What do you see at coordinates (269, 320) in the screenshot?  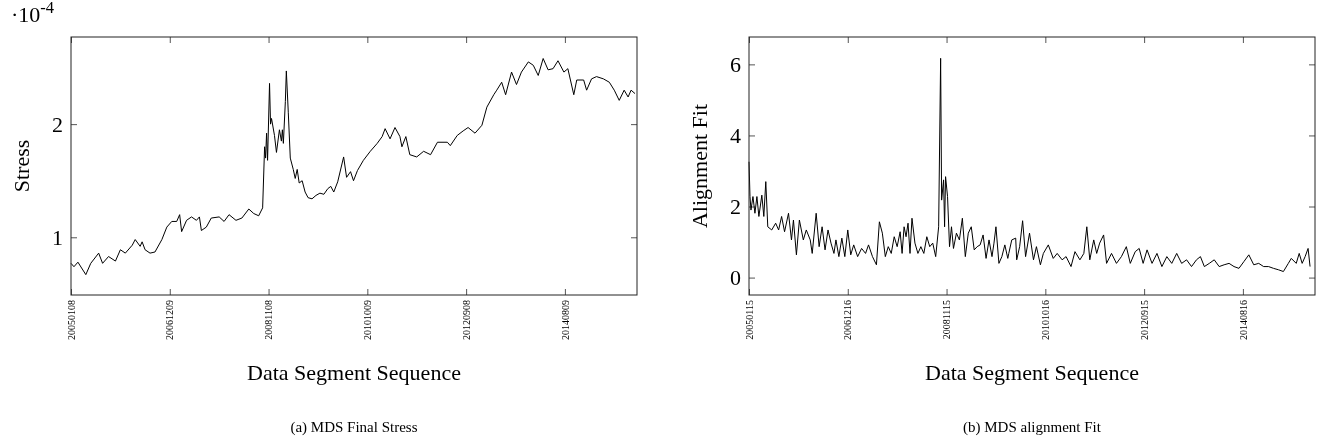 I see `x-tick-label: 20081108` at bounding box center [269, 320].